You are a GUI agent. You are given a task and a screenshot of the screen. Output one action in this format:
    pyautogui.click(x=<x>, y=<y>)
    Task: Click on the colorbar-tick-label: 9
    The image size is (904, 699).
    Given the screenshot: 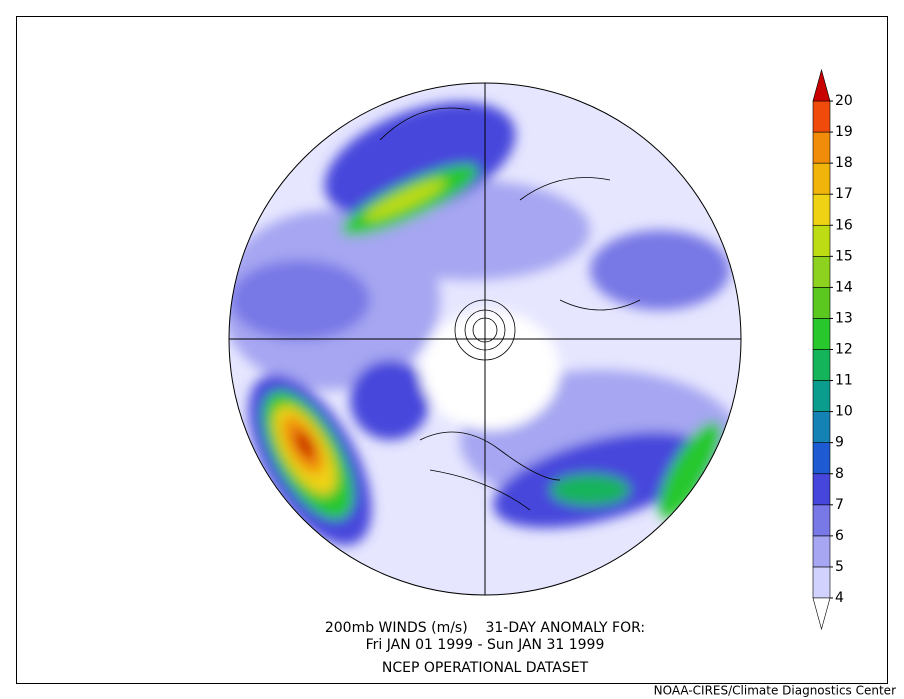 What is the action you would take?
    pyautogui.click(x=839, y=443)
    